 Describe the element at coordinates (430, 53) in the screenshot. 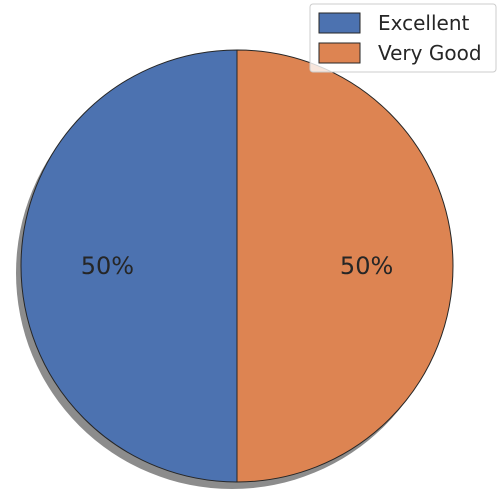

I see `legend-label-very-good: Very Good` at that location.